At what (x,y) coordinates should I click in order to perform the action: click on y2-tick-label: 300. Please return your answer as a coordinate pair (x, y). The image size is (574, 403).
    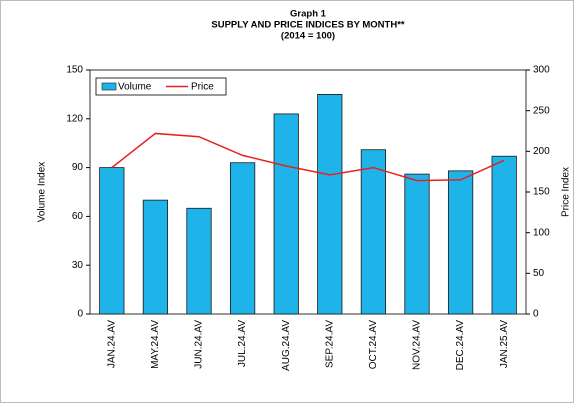
    Looking at the image, I should click on (541, 70).